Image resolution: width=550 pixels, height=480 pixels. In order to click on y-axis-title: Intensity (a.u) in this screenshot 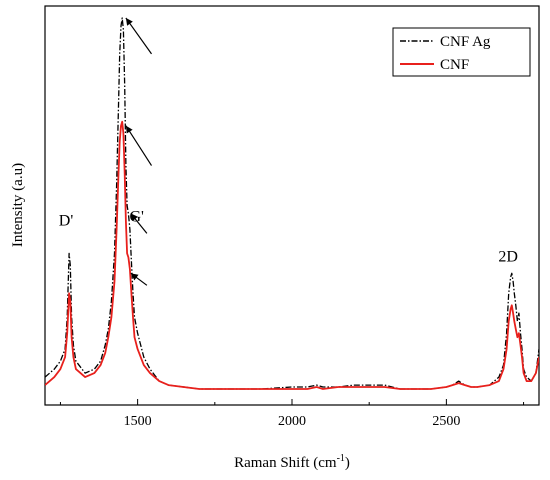, I will do `click(18, 205)`.